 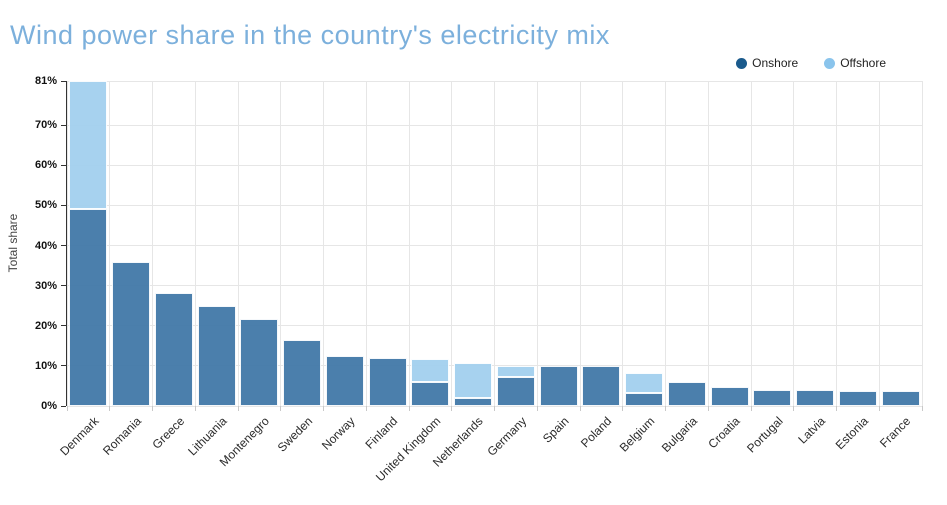 I want to click on y-tick-label-40: 40%, so click(x=45, y=245).